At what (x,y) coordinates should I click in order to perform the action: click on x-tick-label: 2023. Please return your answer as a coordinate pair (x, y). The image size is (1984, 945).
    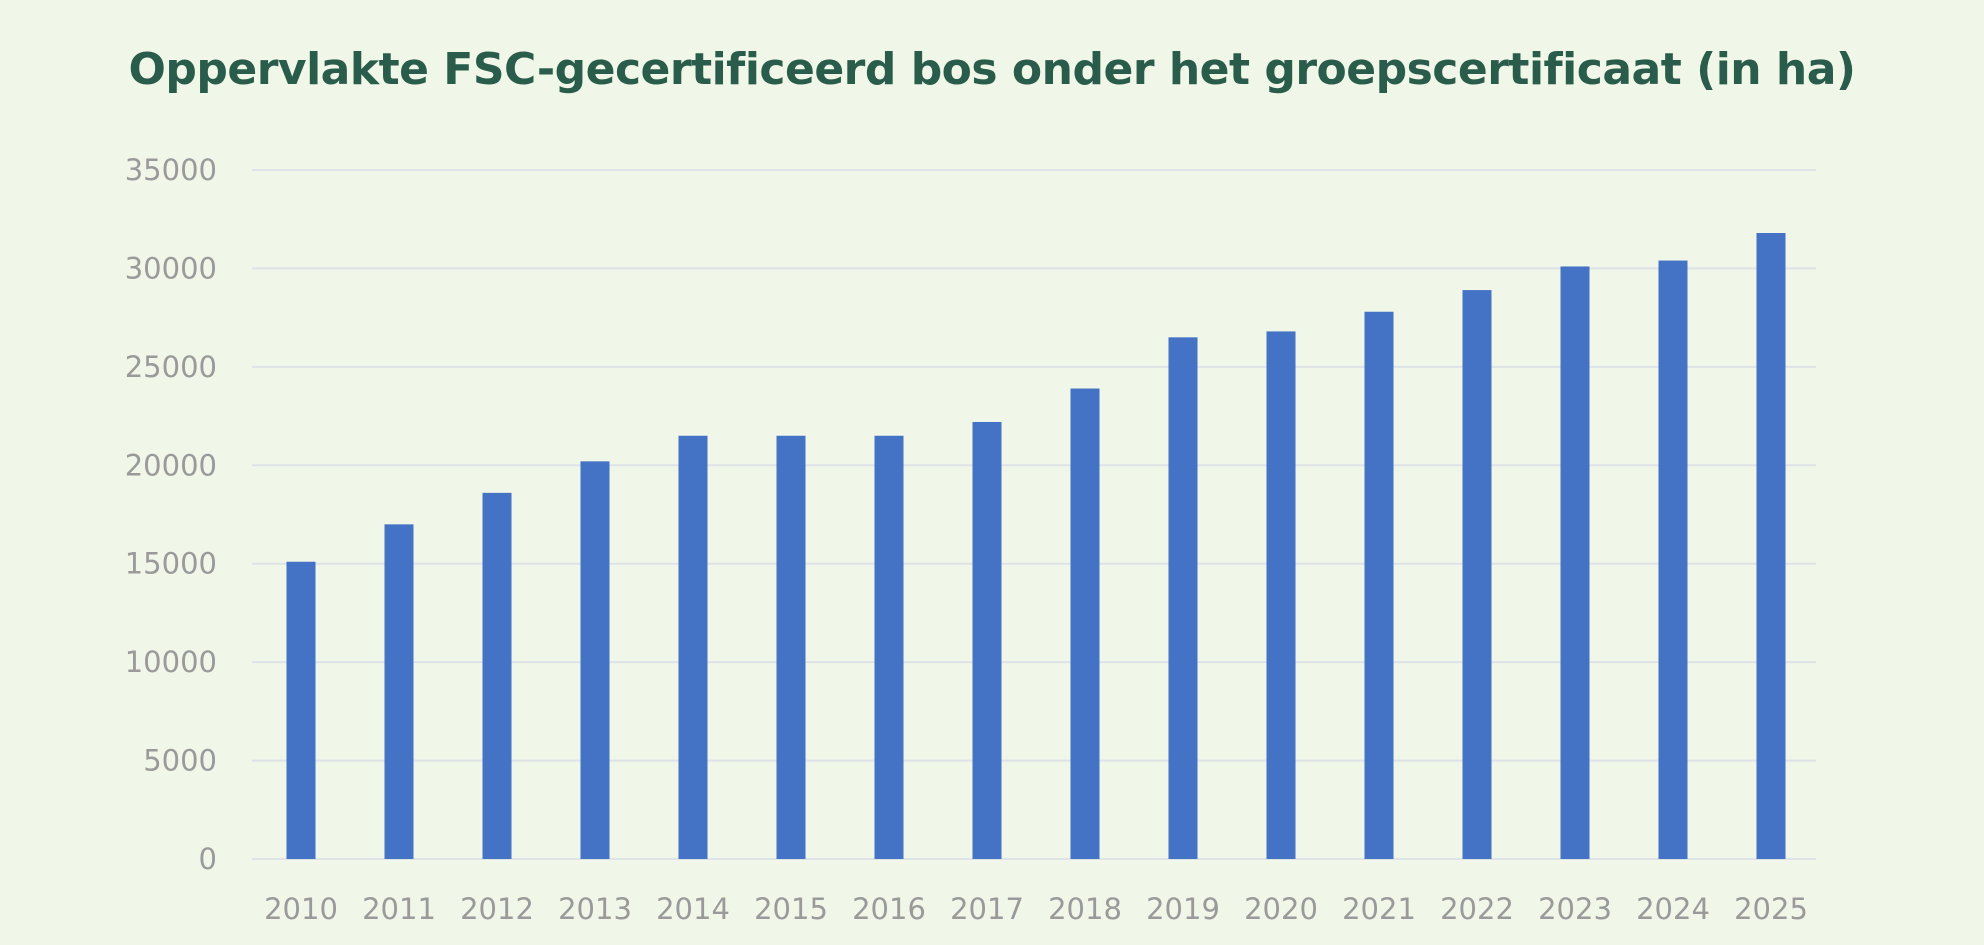
    Looking at the image, I should click on (1575, 909).